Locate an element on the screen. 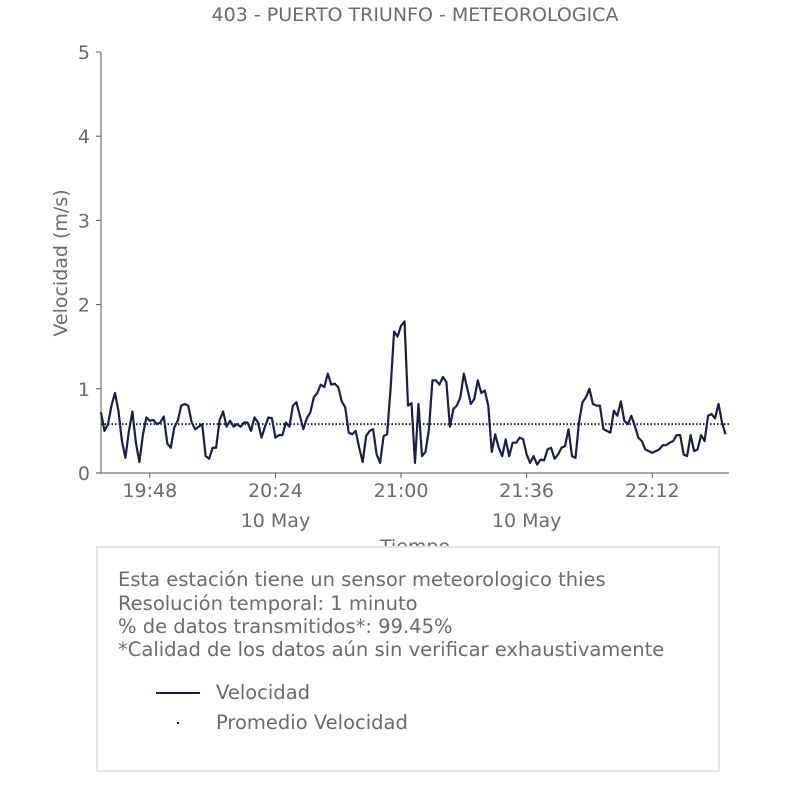 The height and width of the screenshot is (806, 806). y-axis-title: Velocidad (m/s) is located at coordinates (61, 262).